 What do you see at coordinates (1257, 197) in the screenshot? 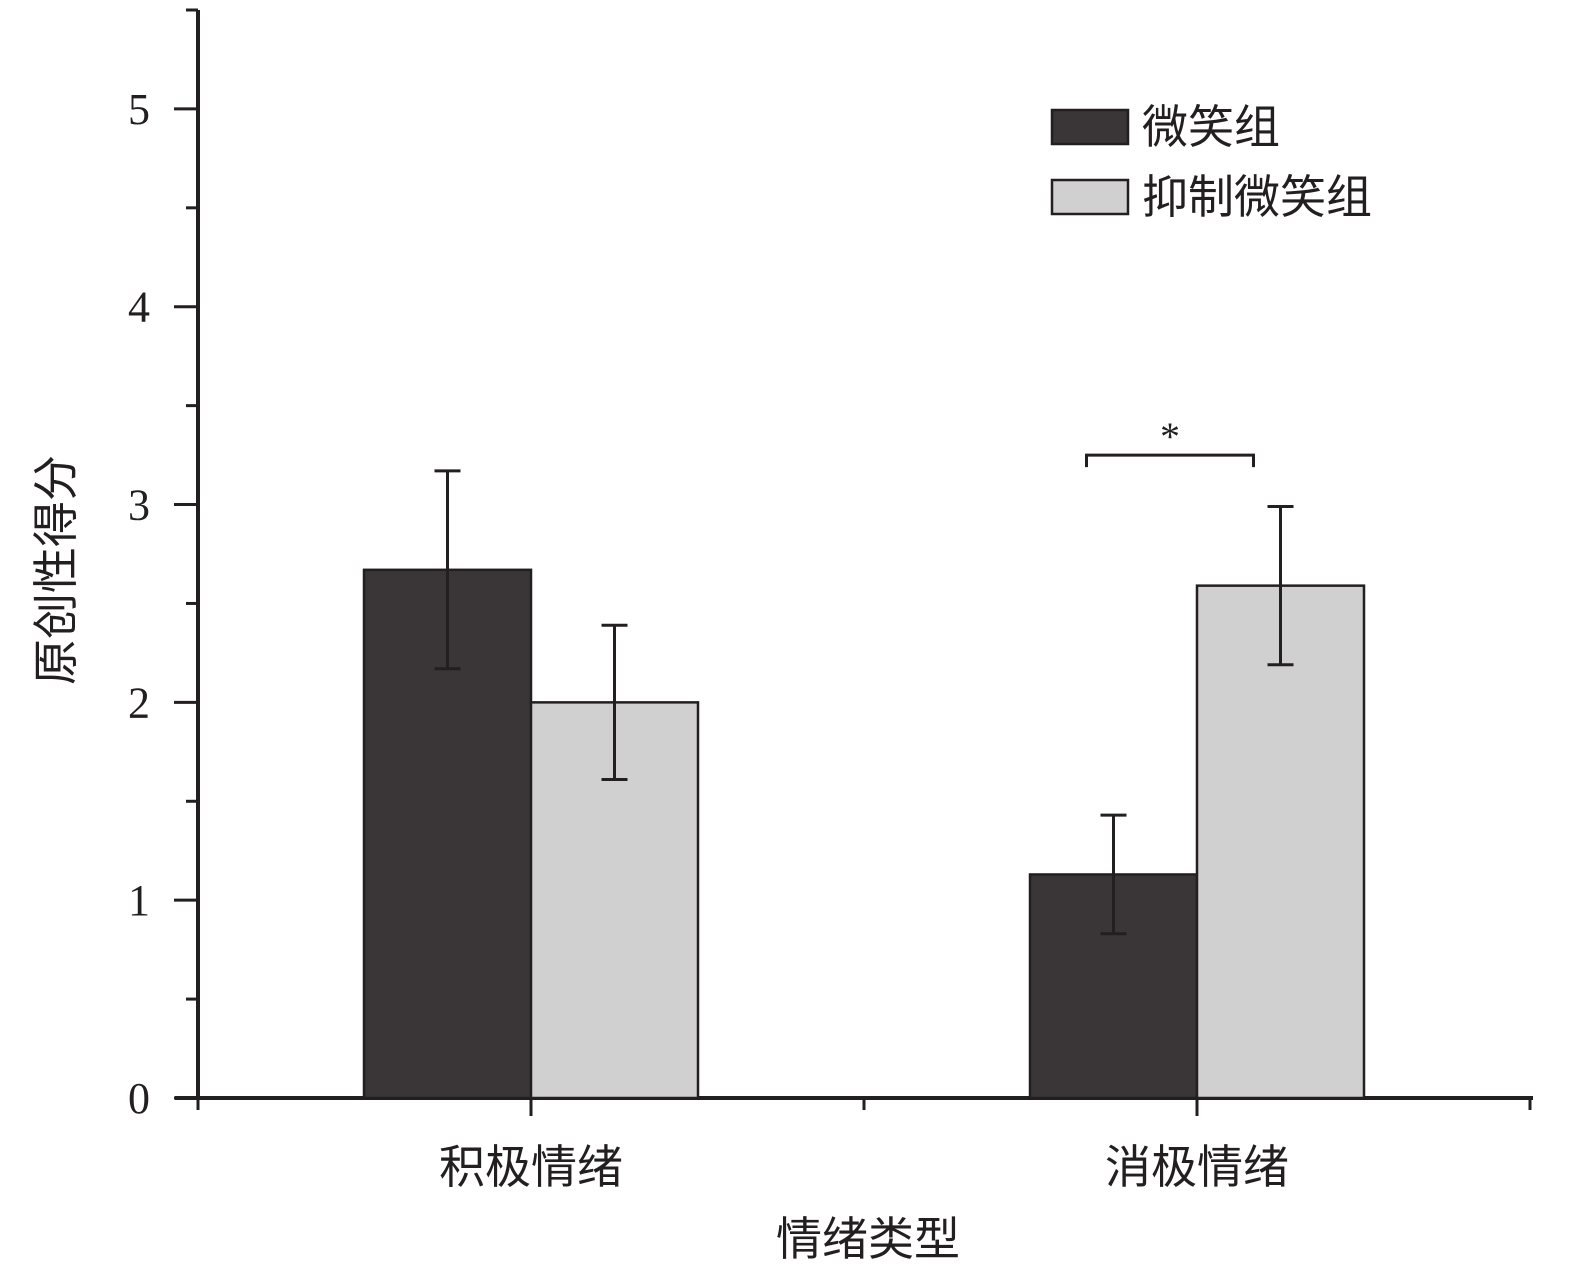
I see `legend-label: 抑制微笑组` at bounding box center [1257, 197].